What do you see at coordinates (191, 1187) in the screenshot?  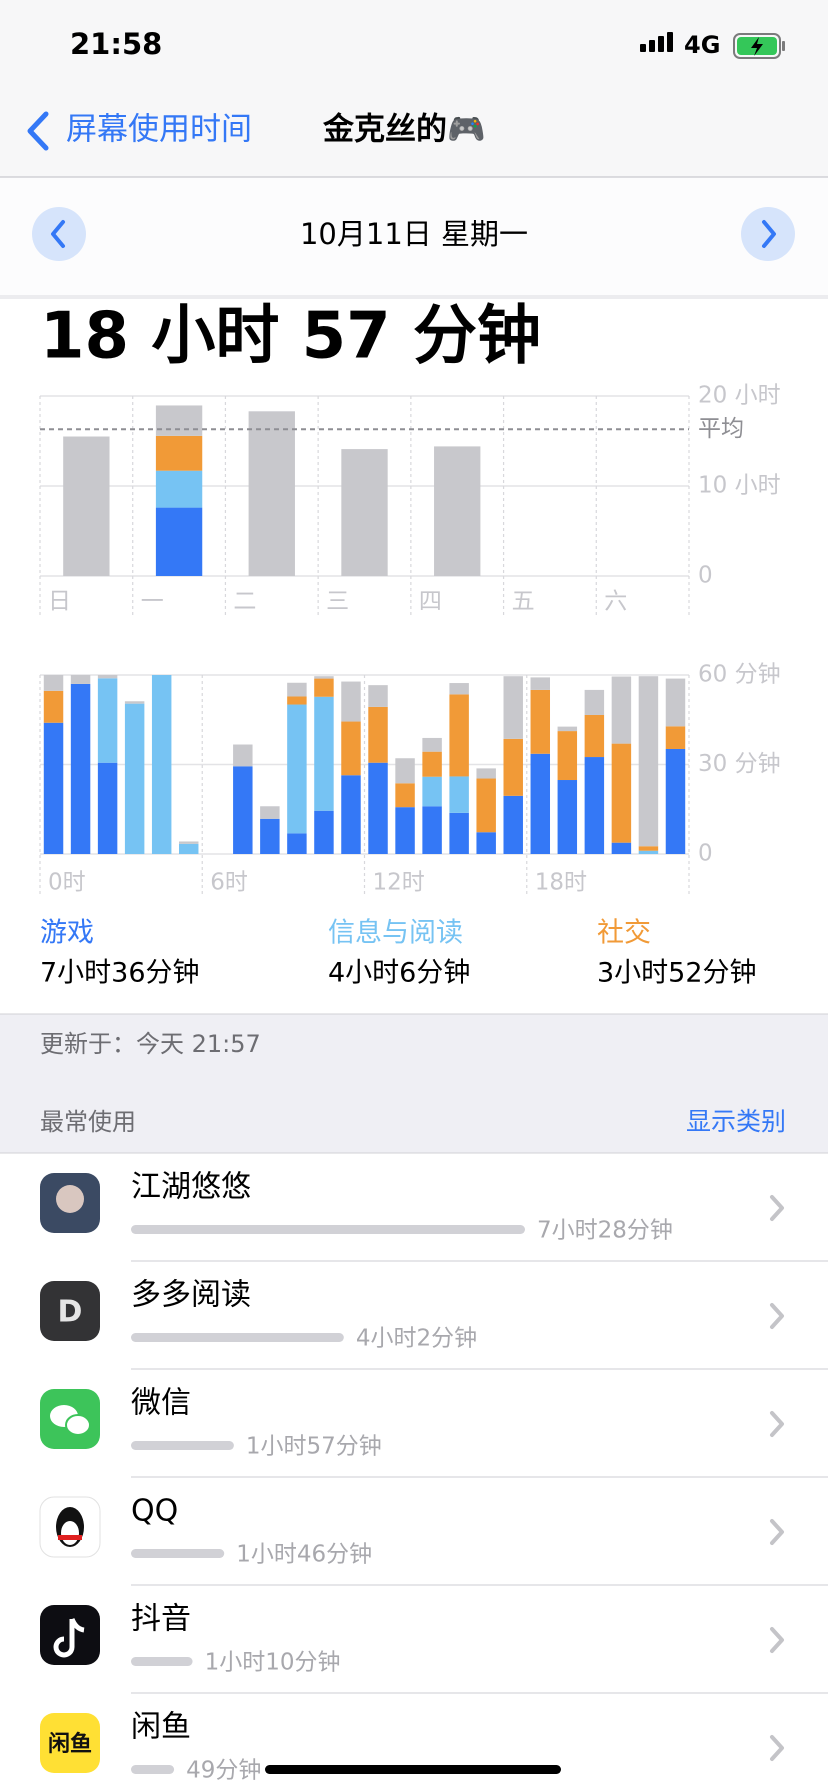 I see `app-name: 江湖悠悠` at bounding box center [191, 1187].